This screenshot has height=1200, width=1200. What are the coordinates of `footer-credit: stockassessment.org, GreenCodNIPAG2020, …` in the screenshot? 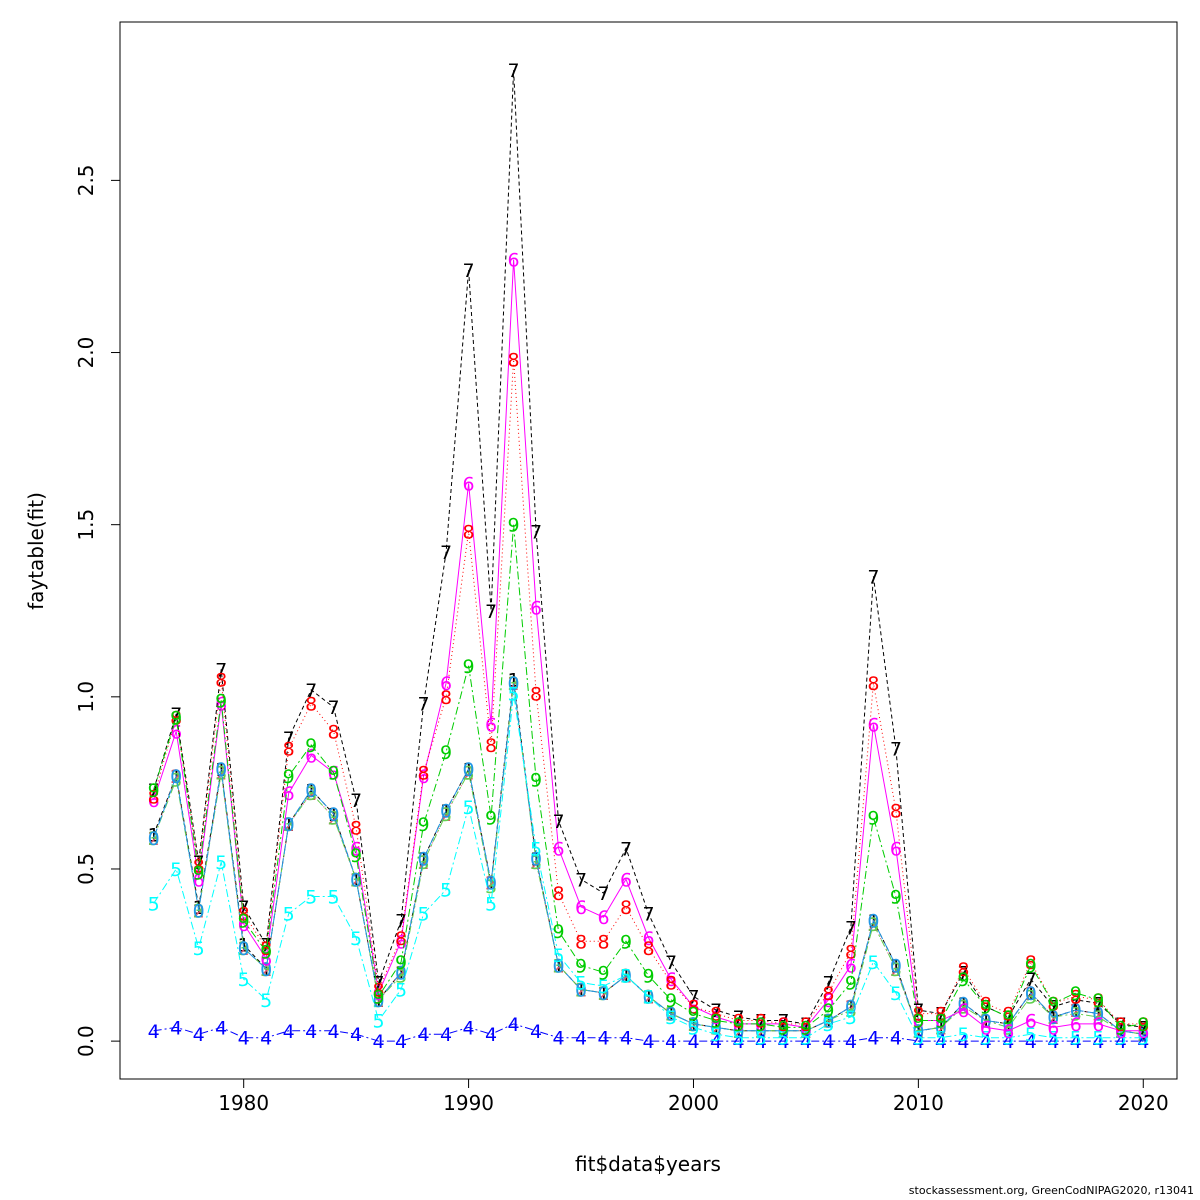 It's located at (1051, 1190).